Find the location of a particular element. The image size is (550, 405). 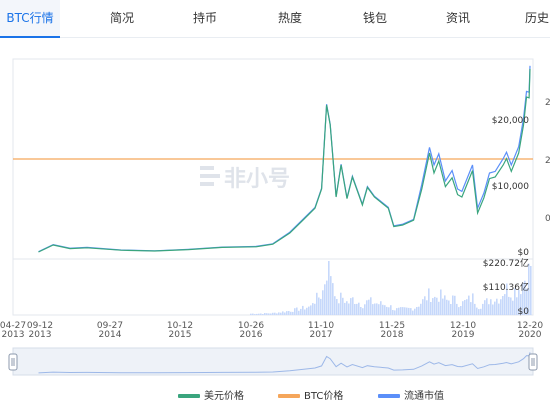

range-navigator is located at coordinates (273, 361).